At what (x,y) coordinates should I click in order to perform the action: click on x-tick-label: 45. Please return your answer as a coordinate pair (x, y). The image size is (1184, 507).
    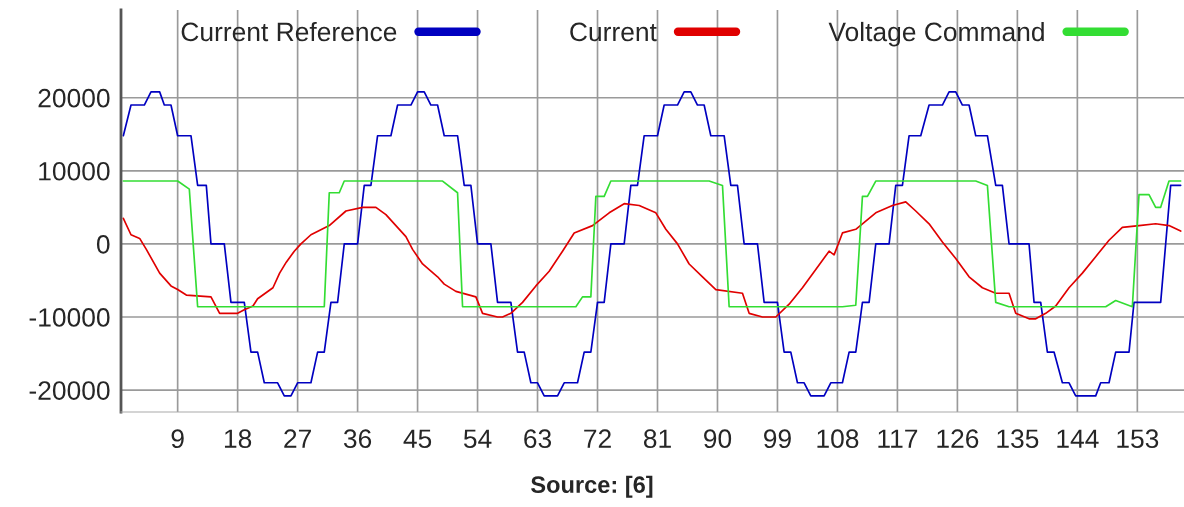
    Looking at the image, I should click on (417, 439).